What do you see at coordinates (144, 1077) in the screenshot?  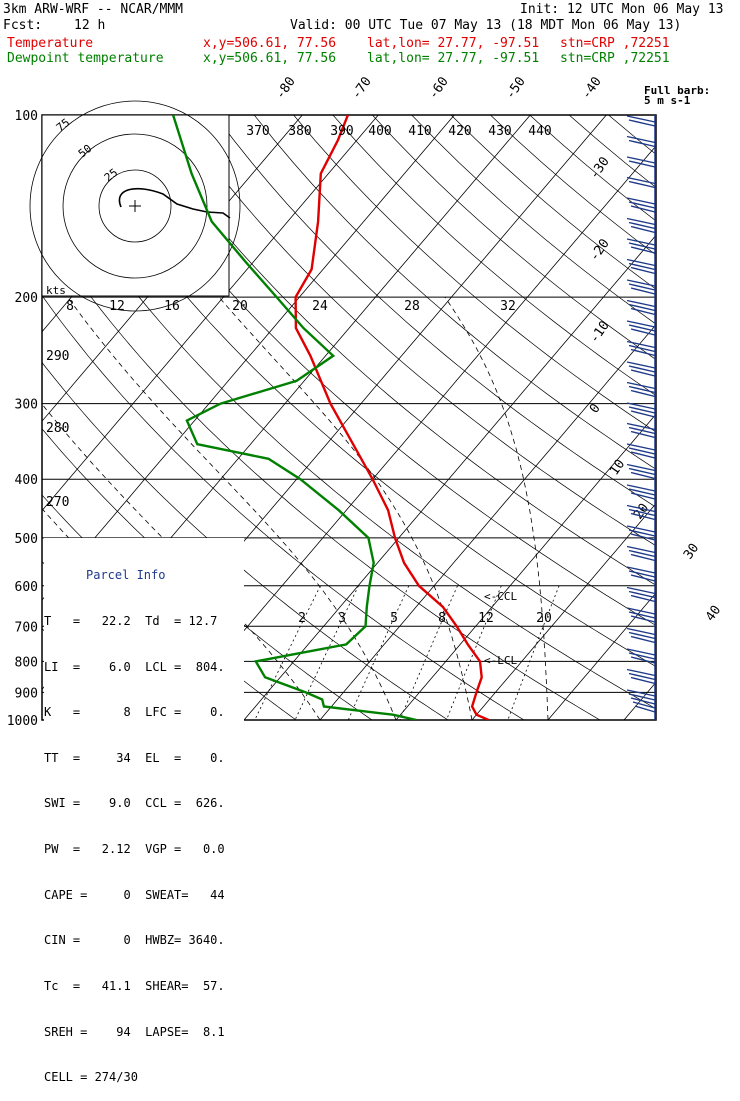 I see `parcel-row: CELL = 274/30` at bounding box center [144, 1077].